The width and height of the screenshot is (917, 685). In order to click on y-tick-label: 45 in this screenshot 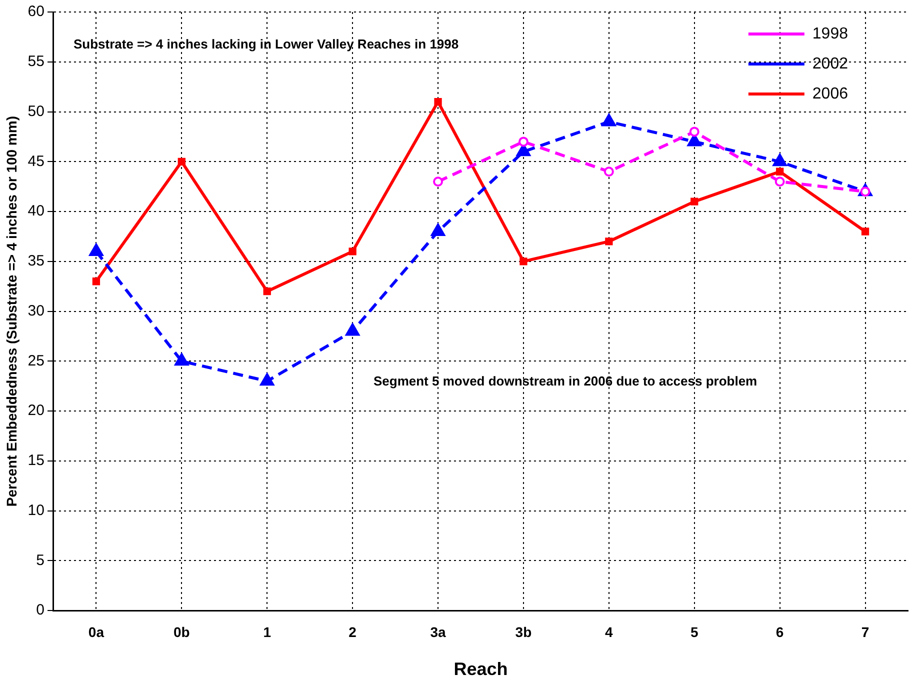, I will do `click(36, 161)`.